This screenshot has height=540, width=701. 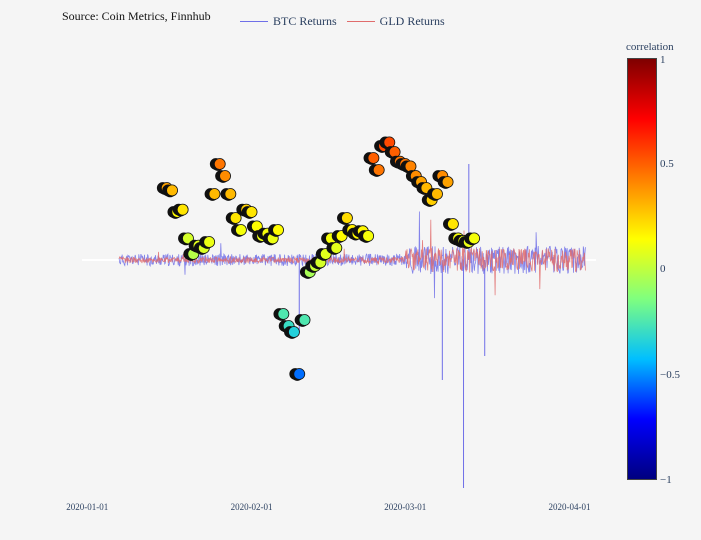 What do you see at coordinates (663, 269) in the screenshot?
I see `colorbar-tick-0: 0` at bounding box center [663, 269].